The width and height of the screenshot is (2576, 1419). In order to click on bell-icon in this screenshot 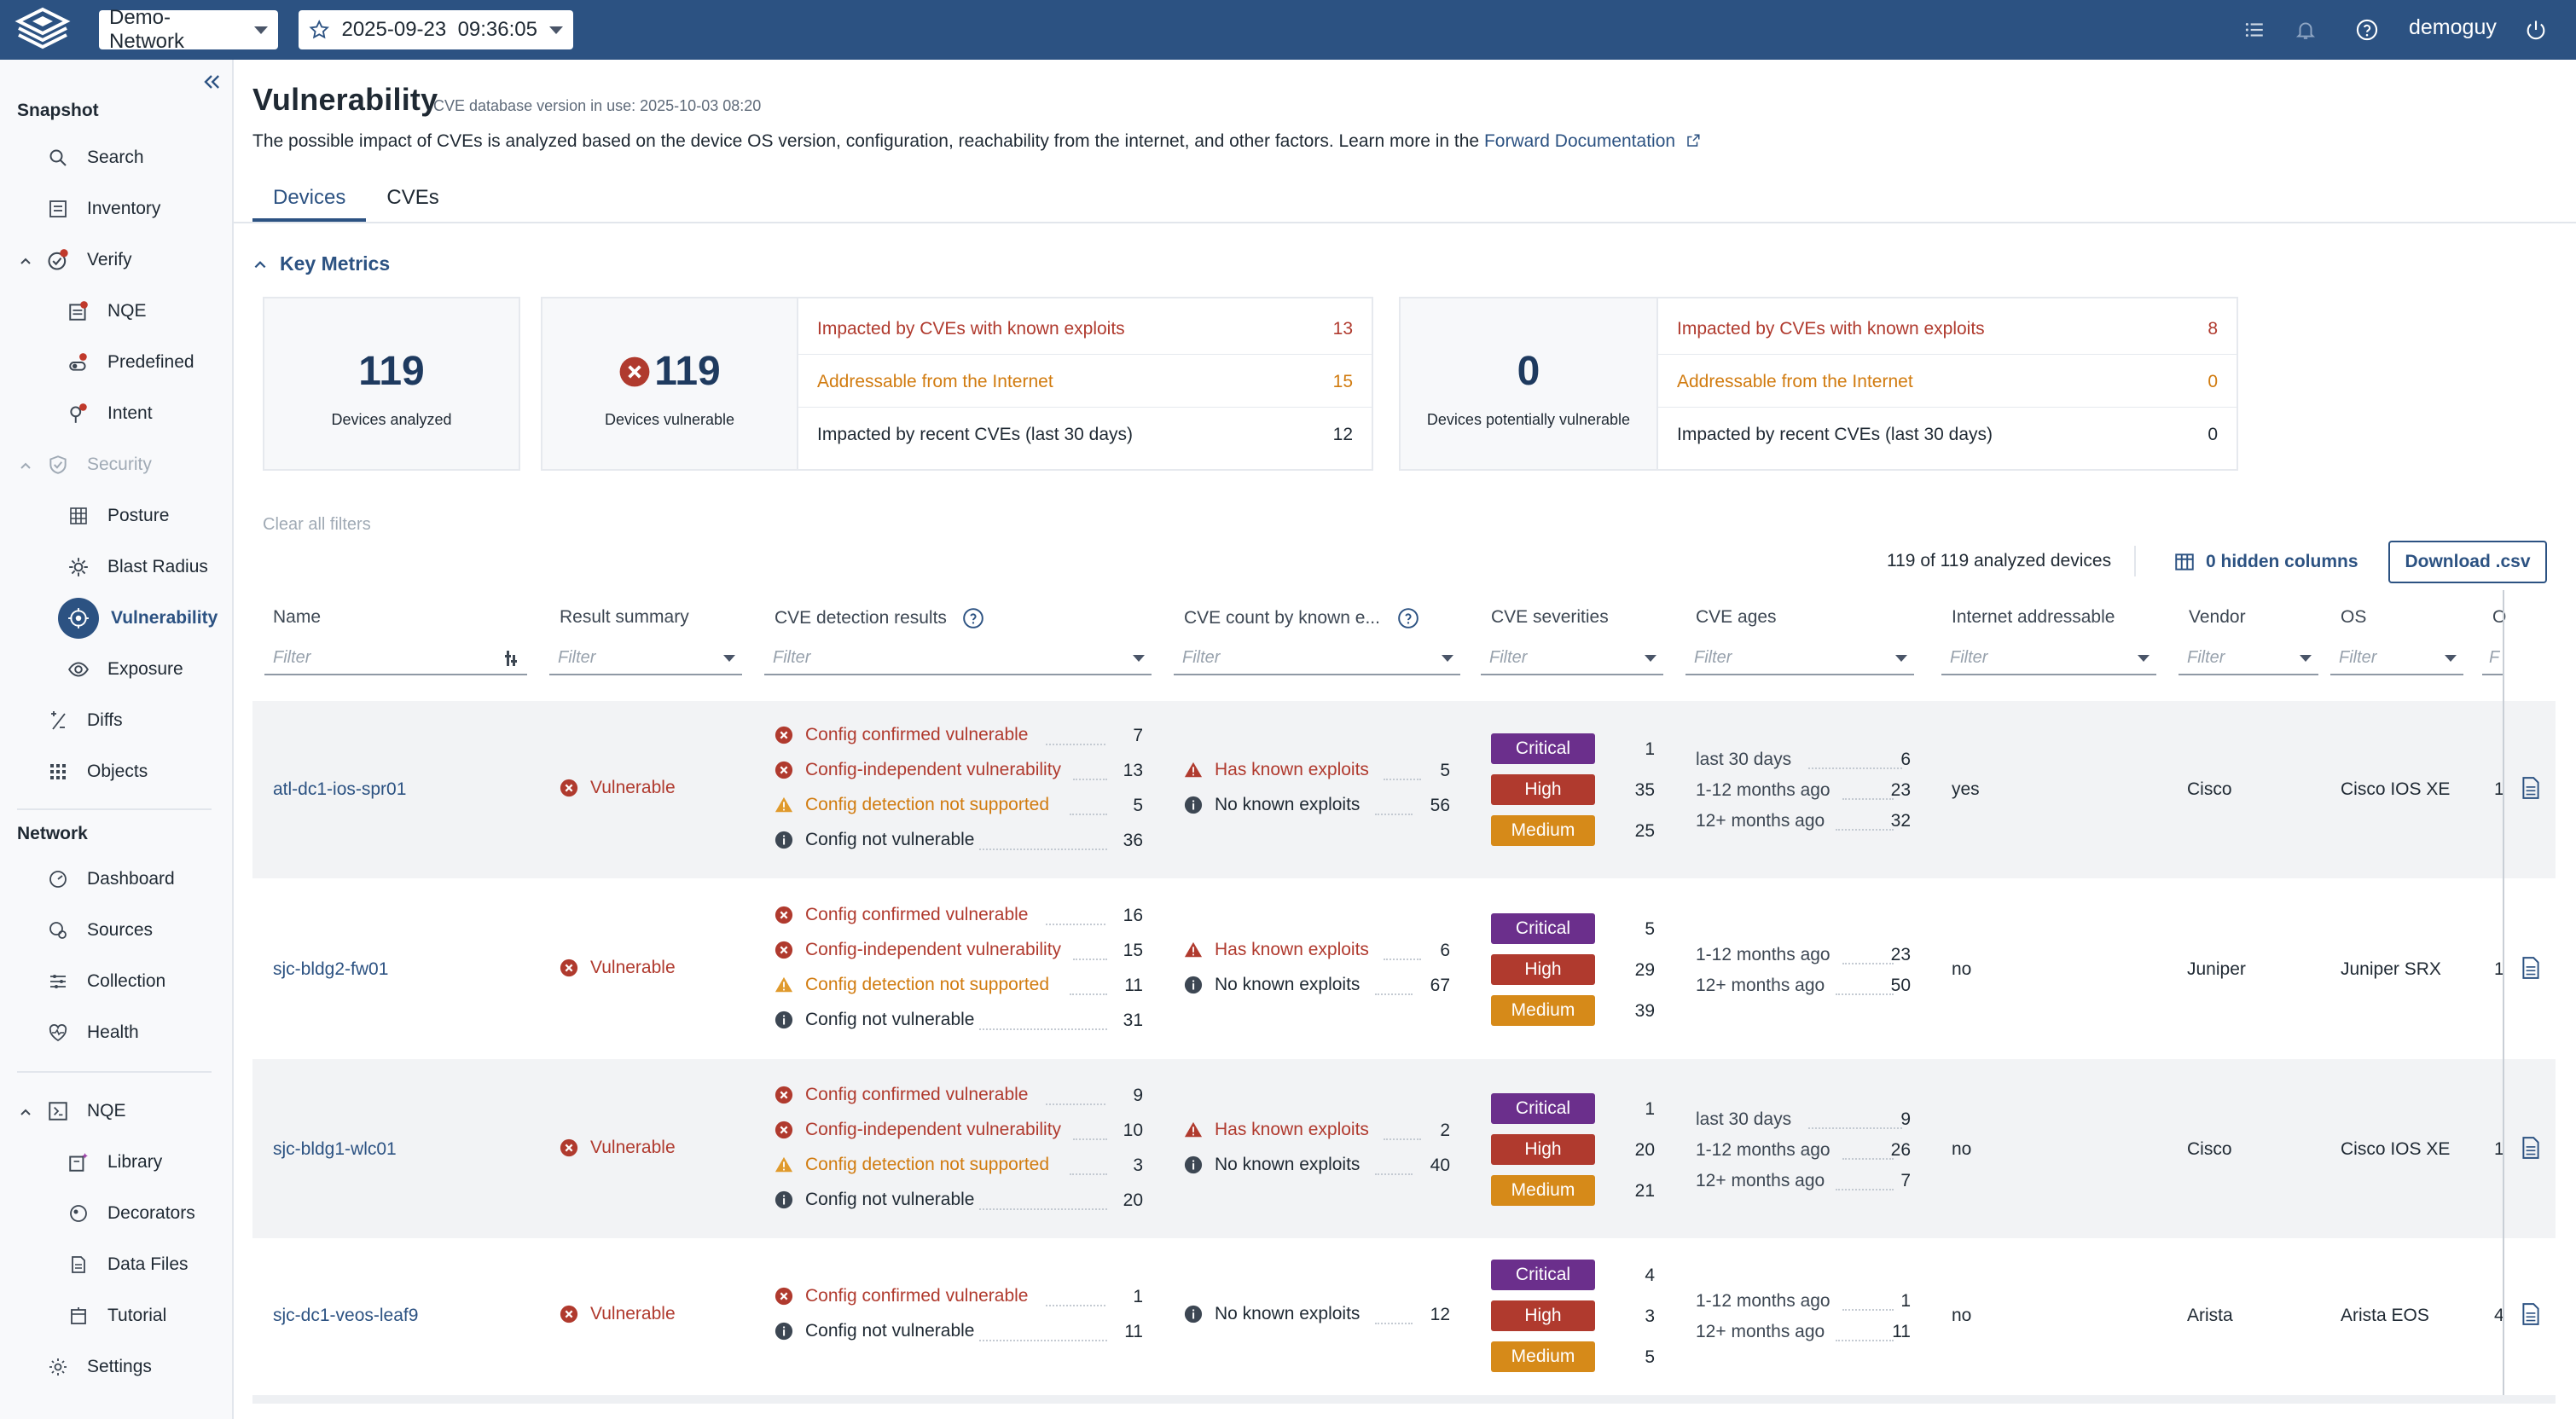, I will do `click(2305, 30)`.